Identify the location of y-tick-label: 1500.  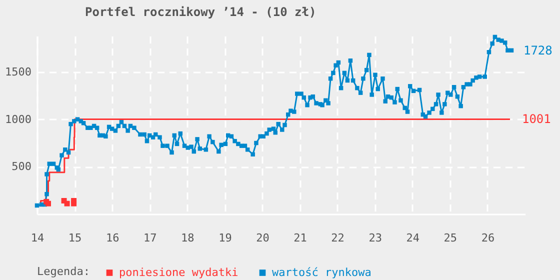
(18, 71).